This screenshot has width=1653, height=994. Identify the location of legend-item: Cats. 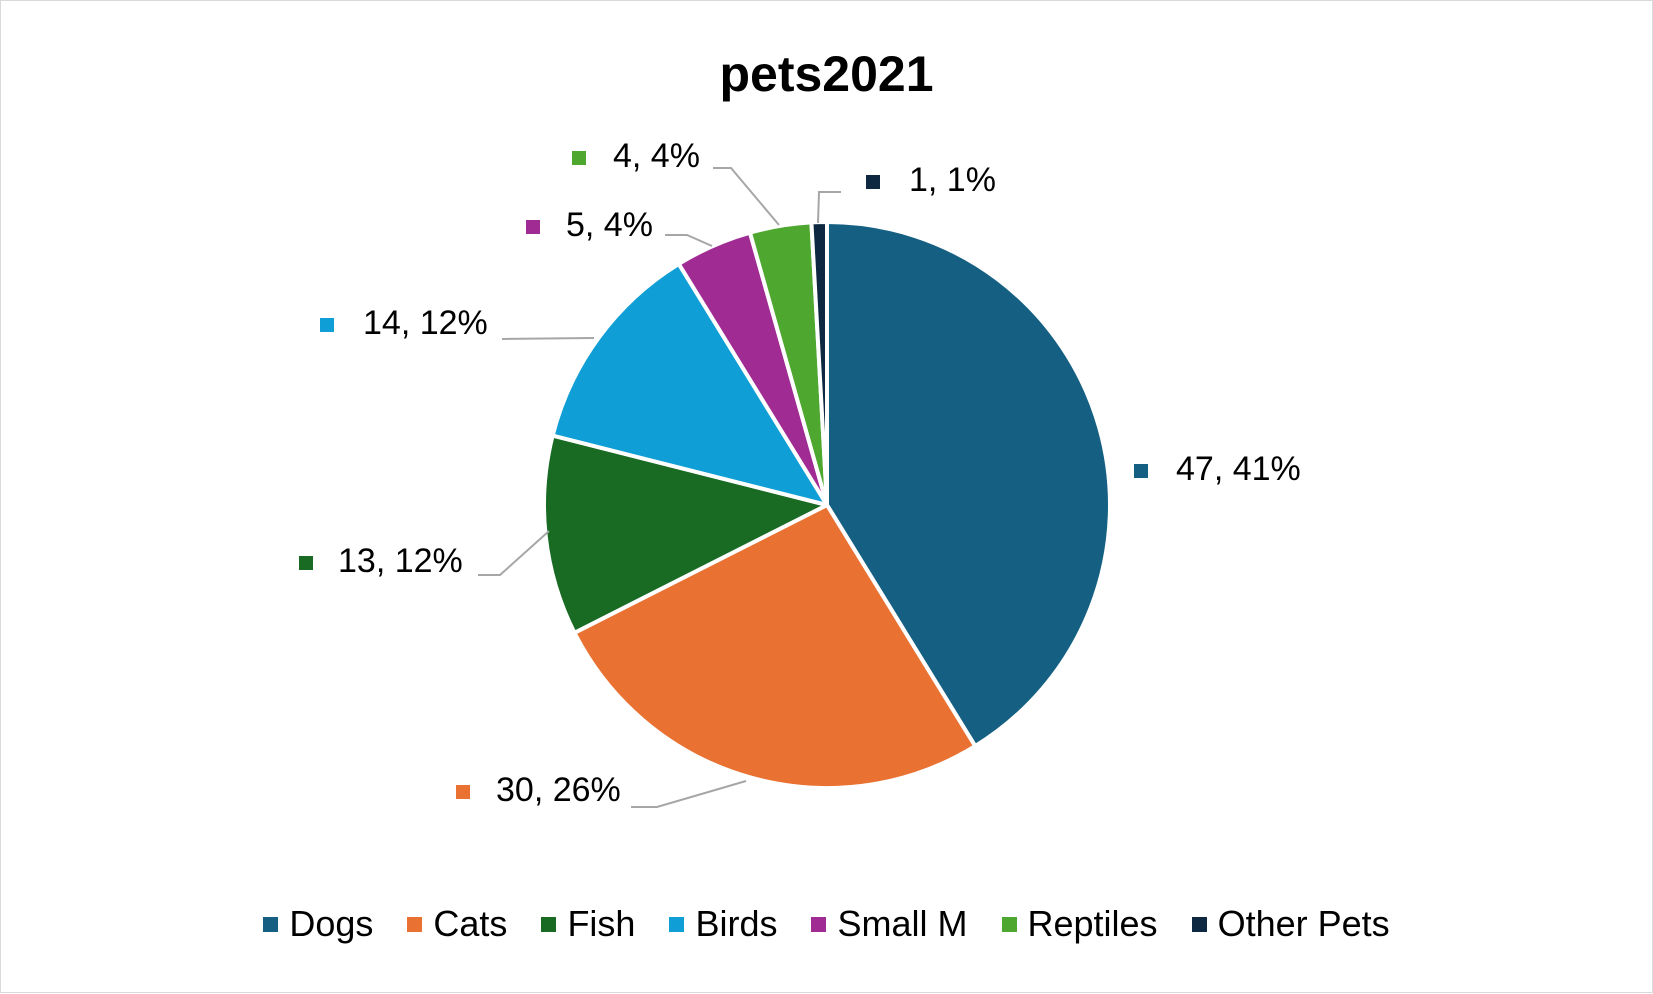
(457, 924).